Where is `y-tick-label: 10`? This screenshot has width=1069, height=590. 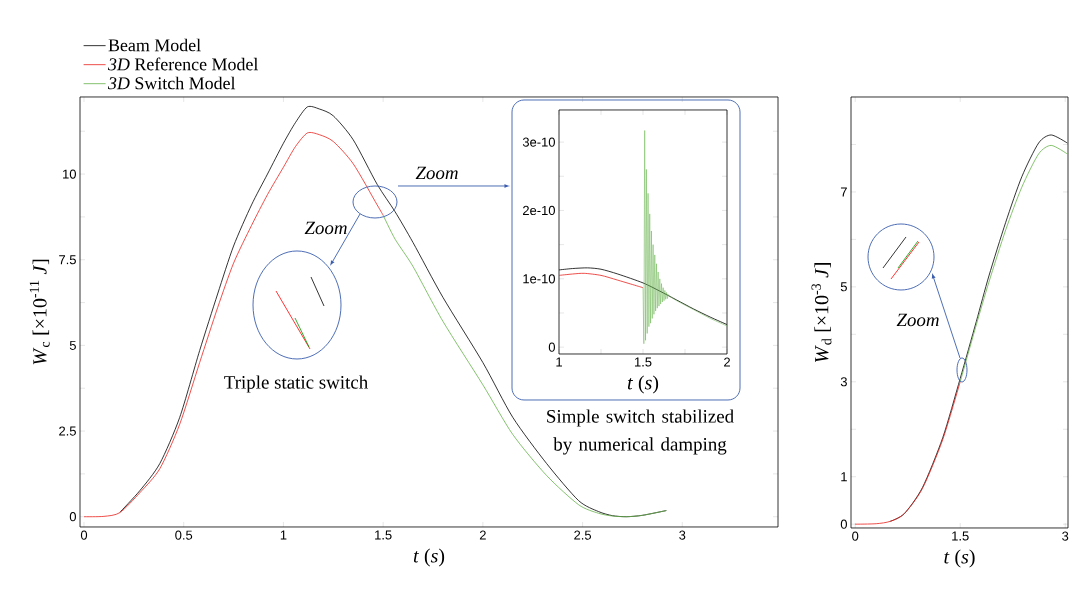 y-tick-label: 10 is located at coordinates (69, 174).